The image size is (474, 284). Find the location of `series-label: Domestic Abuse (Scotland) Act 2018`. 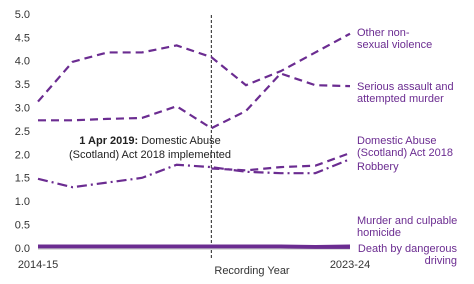

series-label: Domestic Abuse (Scotland) Act 2018 is located at coordinates (405, 147).